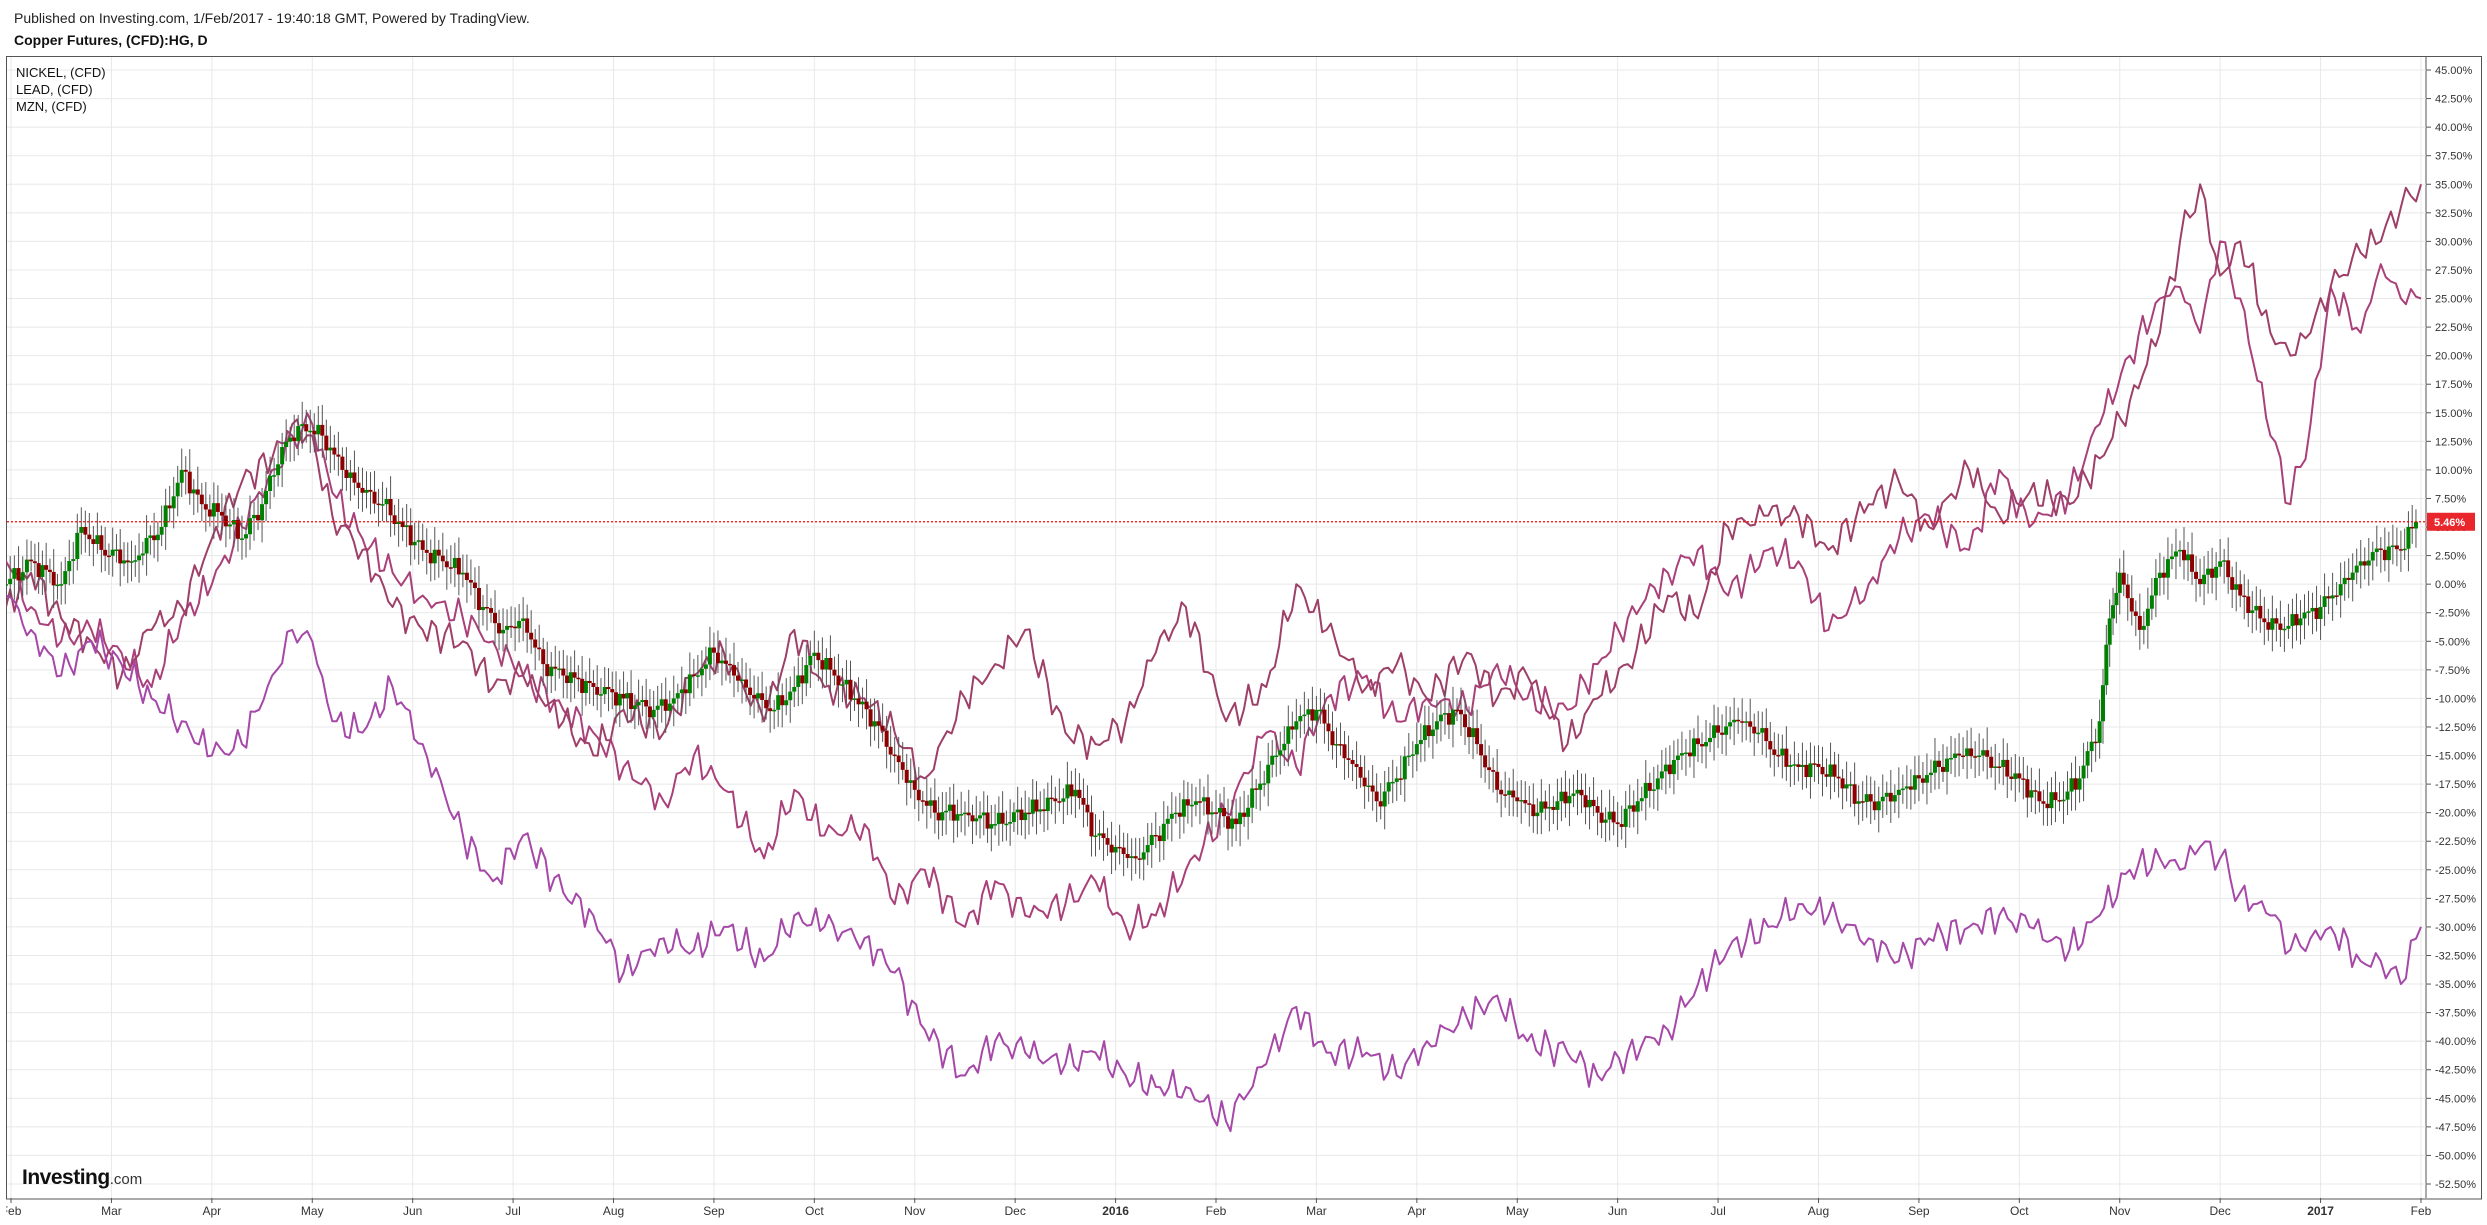 The width and height of the screenshot is (2487, 1225). I want to click on y-tick-label: -2.50%, so click(2452, 614).